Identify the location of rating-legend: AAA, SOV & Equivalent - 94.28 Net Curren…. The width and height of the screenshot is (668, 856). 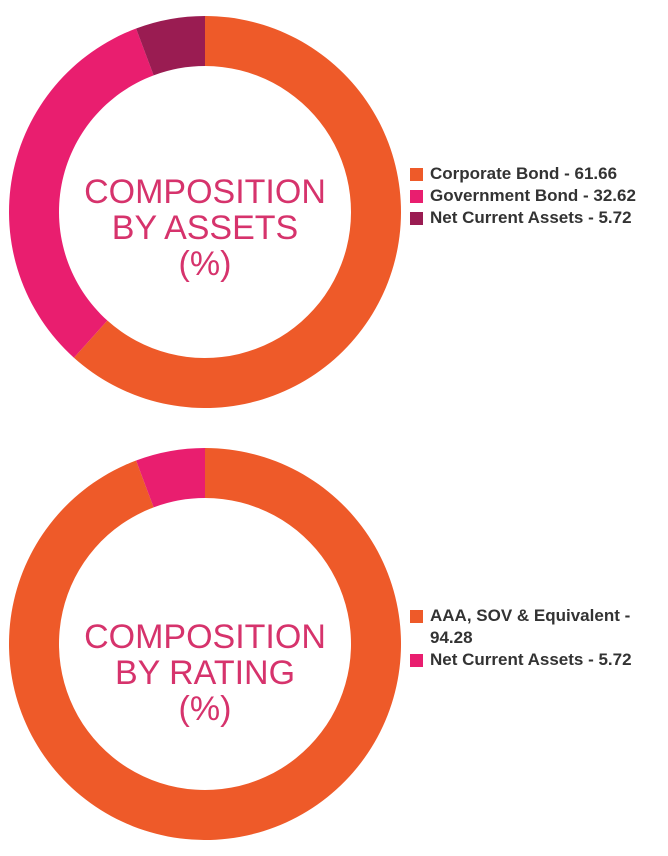
(535, 638).